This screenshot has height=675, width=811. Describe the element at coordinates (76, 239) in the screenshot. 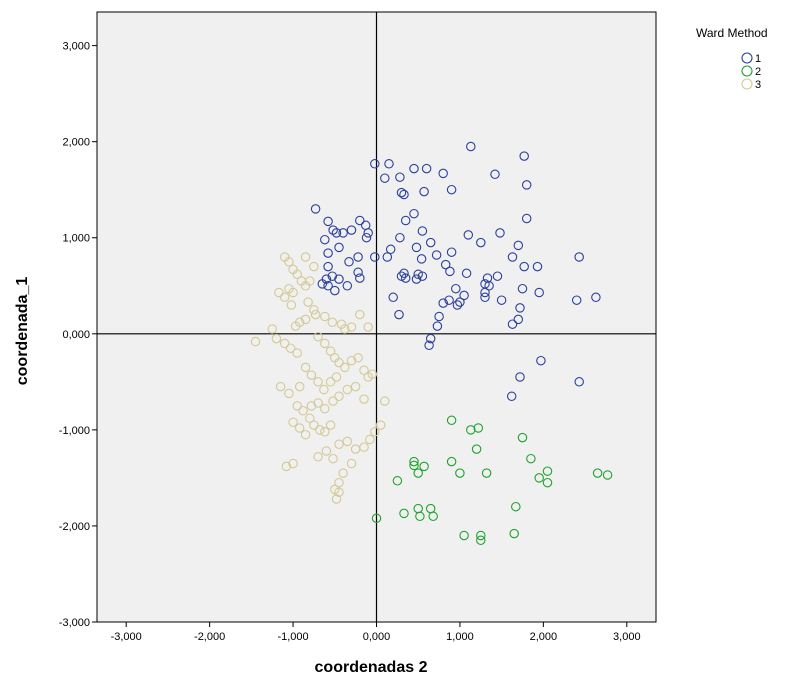

I see `y-tick-label: 1,000` at that location.